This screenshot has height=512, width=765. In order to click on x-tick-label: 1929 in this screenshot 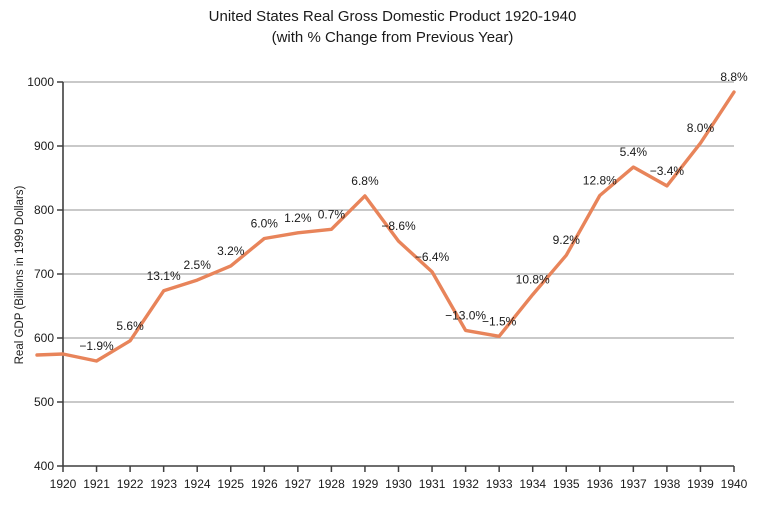, I will do `click(365, 484)`.